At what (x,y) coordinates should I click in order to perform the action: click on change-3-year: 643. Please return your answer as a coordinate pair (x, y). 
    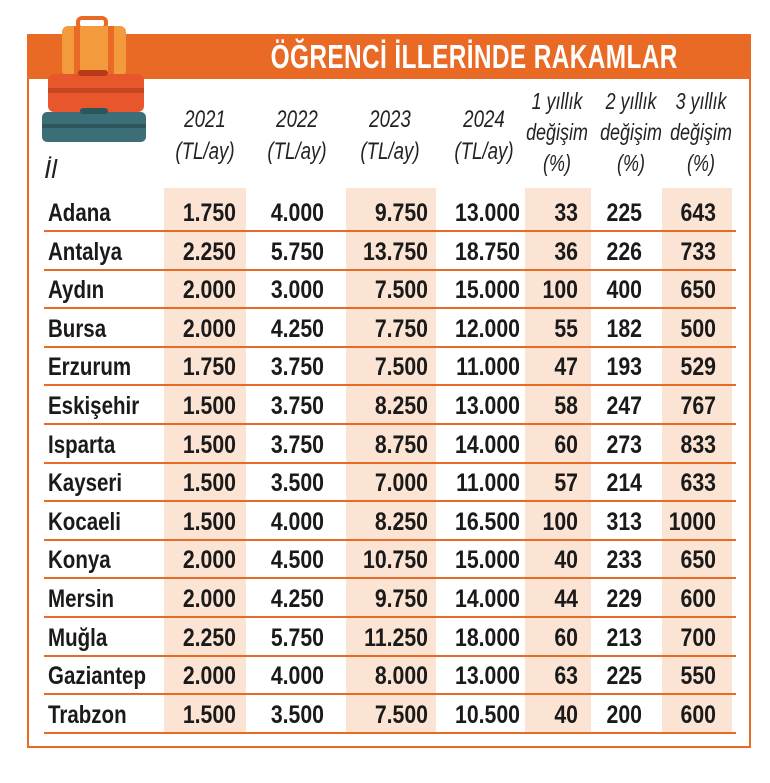
    Looking at the image, I should click on (698, 213).